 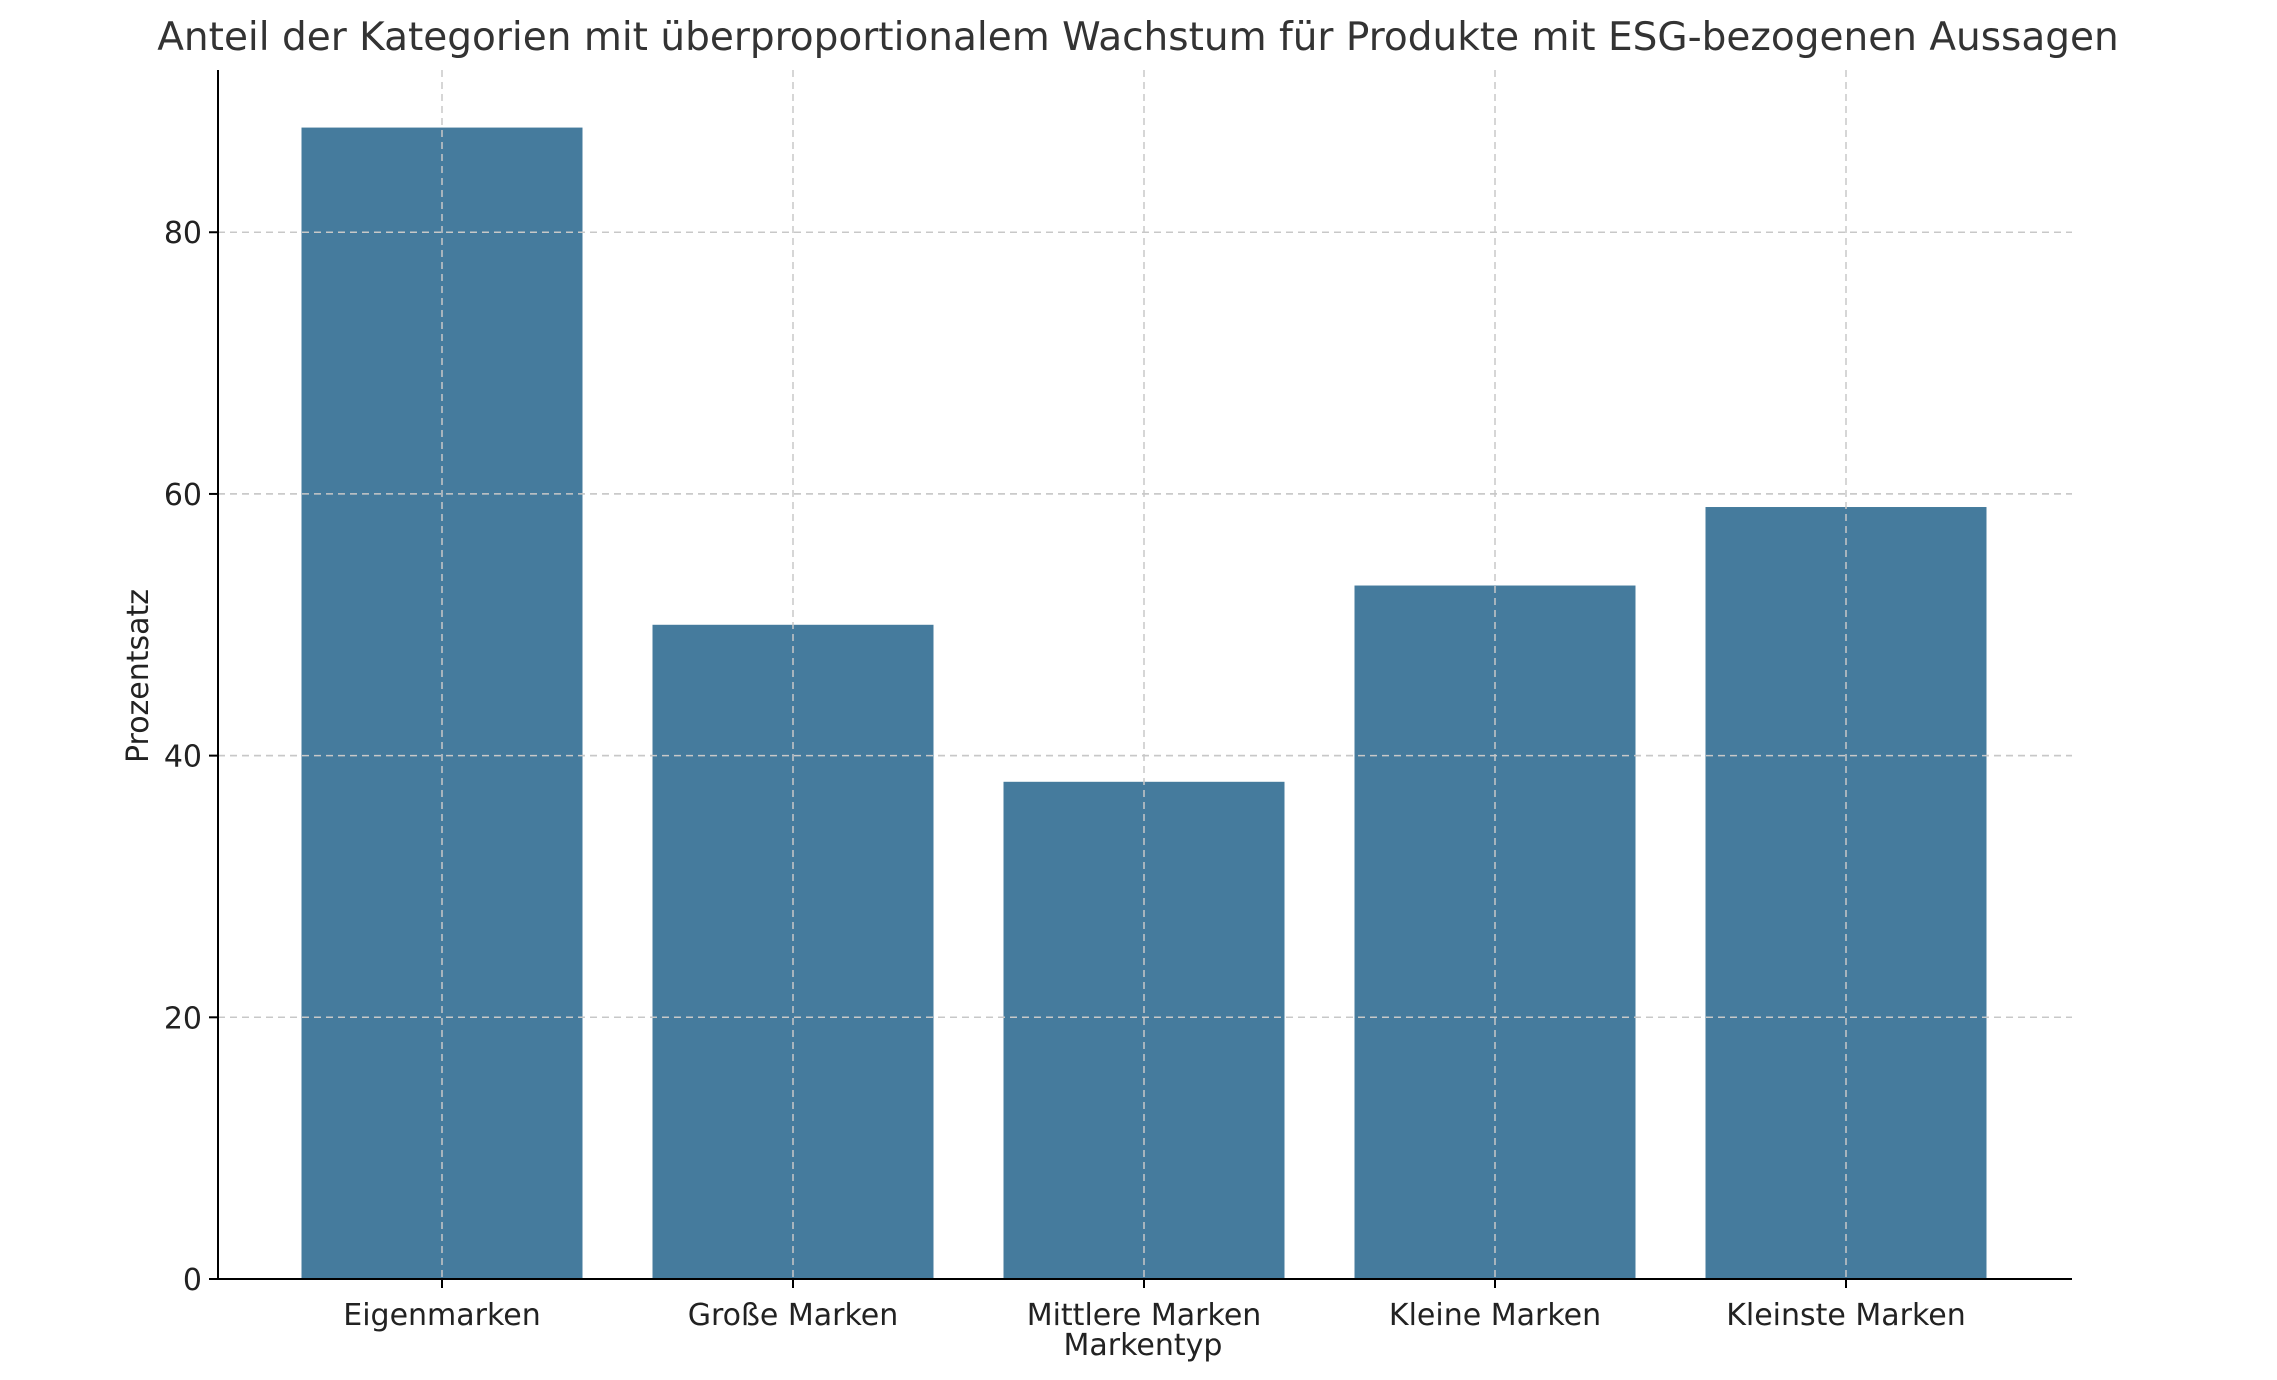 What do you see at coordinates (183, 495) in the screenshot?
I see `y-tick-label-60: 60` at bounding box center [183, 495].